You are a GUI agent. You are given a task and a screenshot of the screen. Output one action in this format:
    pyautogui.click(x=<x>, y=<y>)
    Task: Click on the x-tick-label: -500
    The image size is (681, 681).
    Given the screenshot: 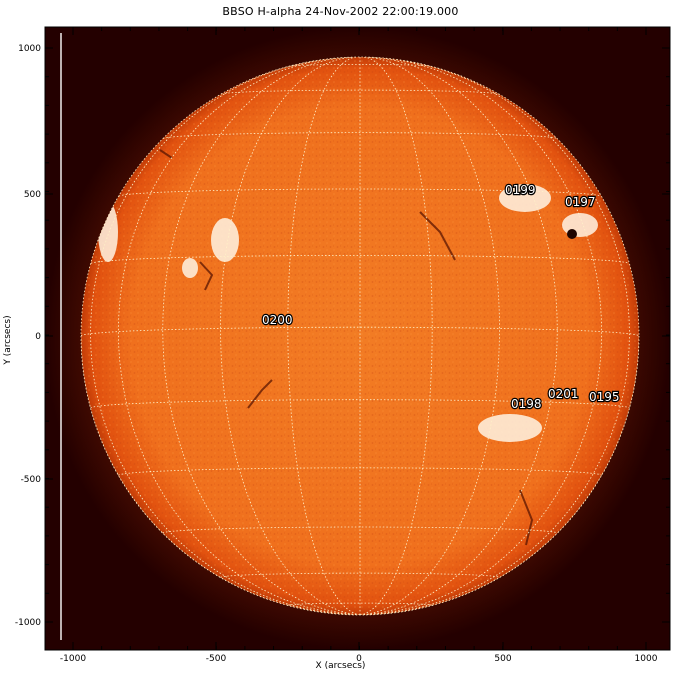 What is the action you would take?
    pyautogui.click(x=216, y=659)
    